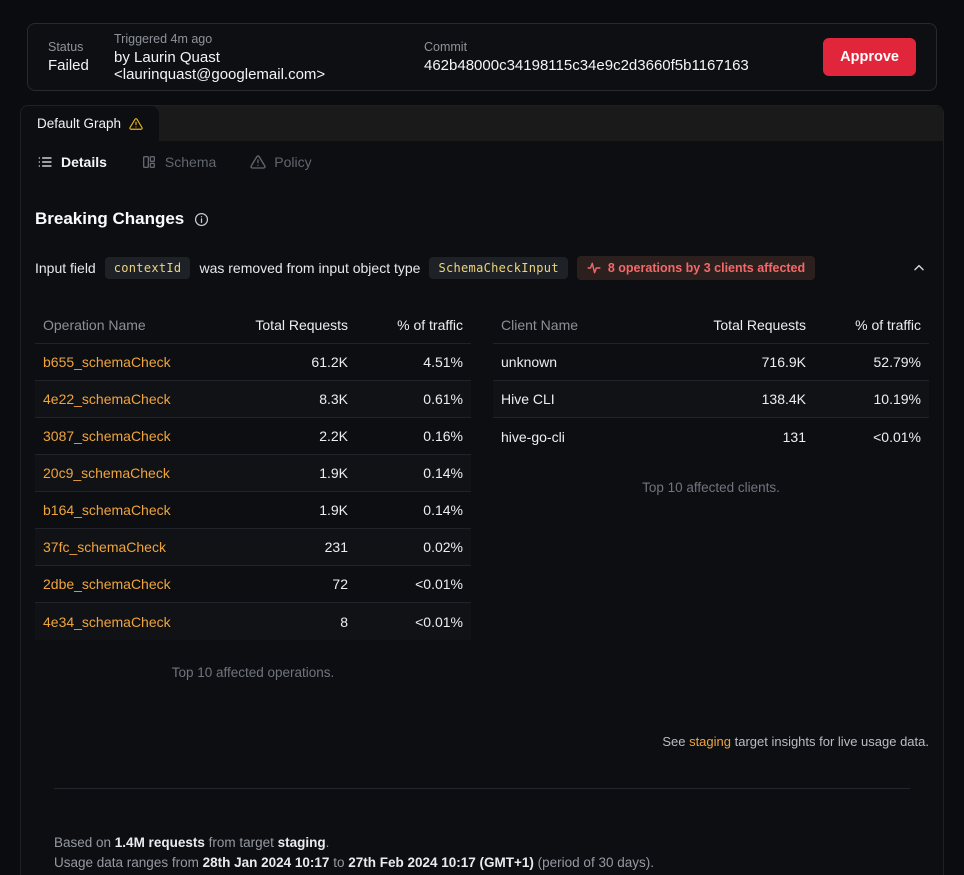 The width and height of the screenshot is (964, 875). What do you see at coordinates (711, 436) in the screenshot?
I see `table-row: hive-go-cli 131 <0.01%` at bounding box center [711, 436].